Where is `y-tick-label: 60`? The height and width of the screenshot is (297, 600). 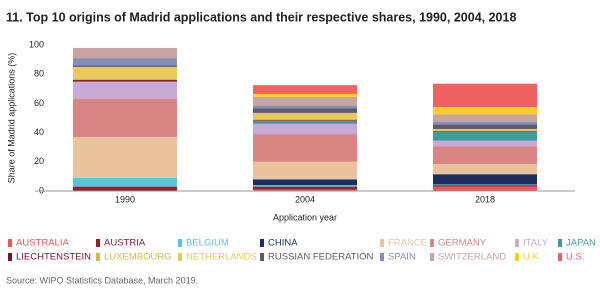 y-tick-label: 60 is located at coordinates (39, 103).